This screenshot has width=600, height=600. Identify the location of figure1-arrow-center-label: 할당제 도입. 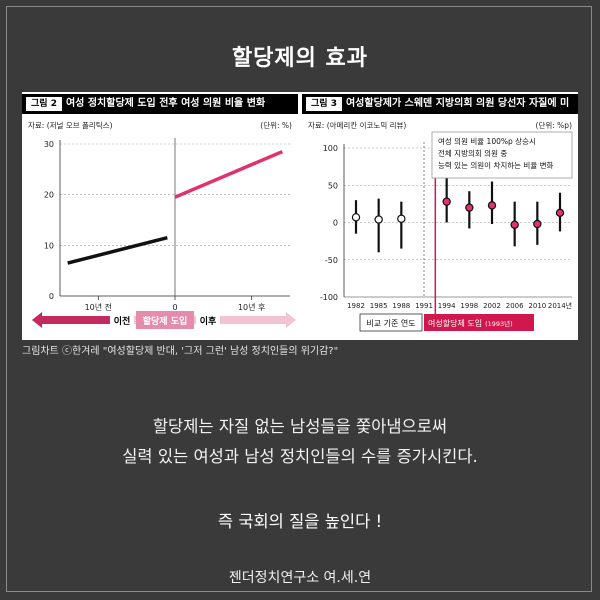
(165, 321).